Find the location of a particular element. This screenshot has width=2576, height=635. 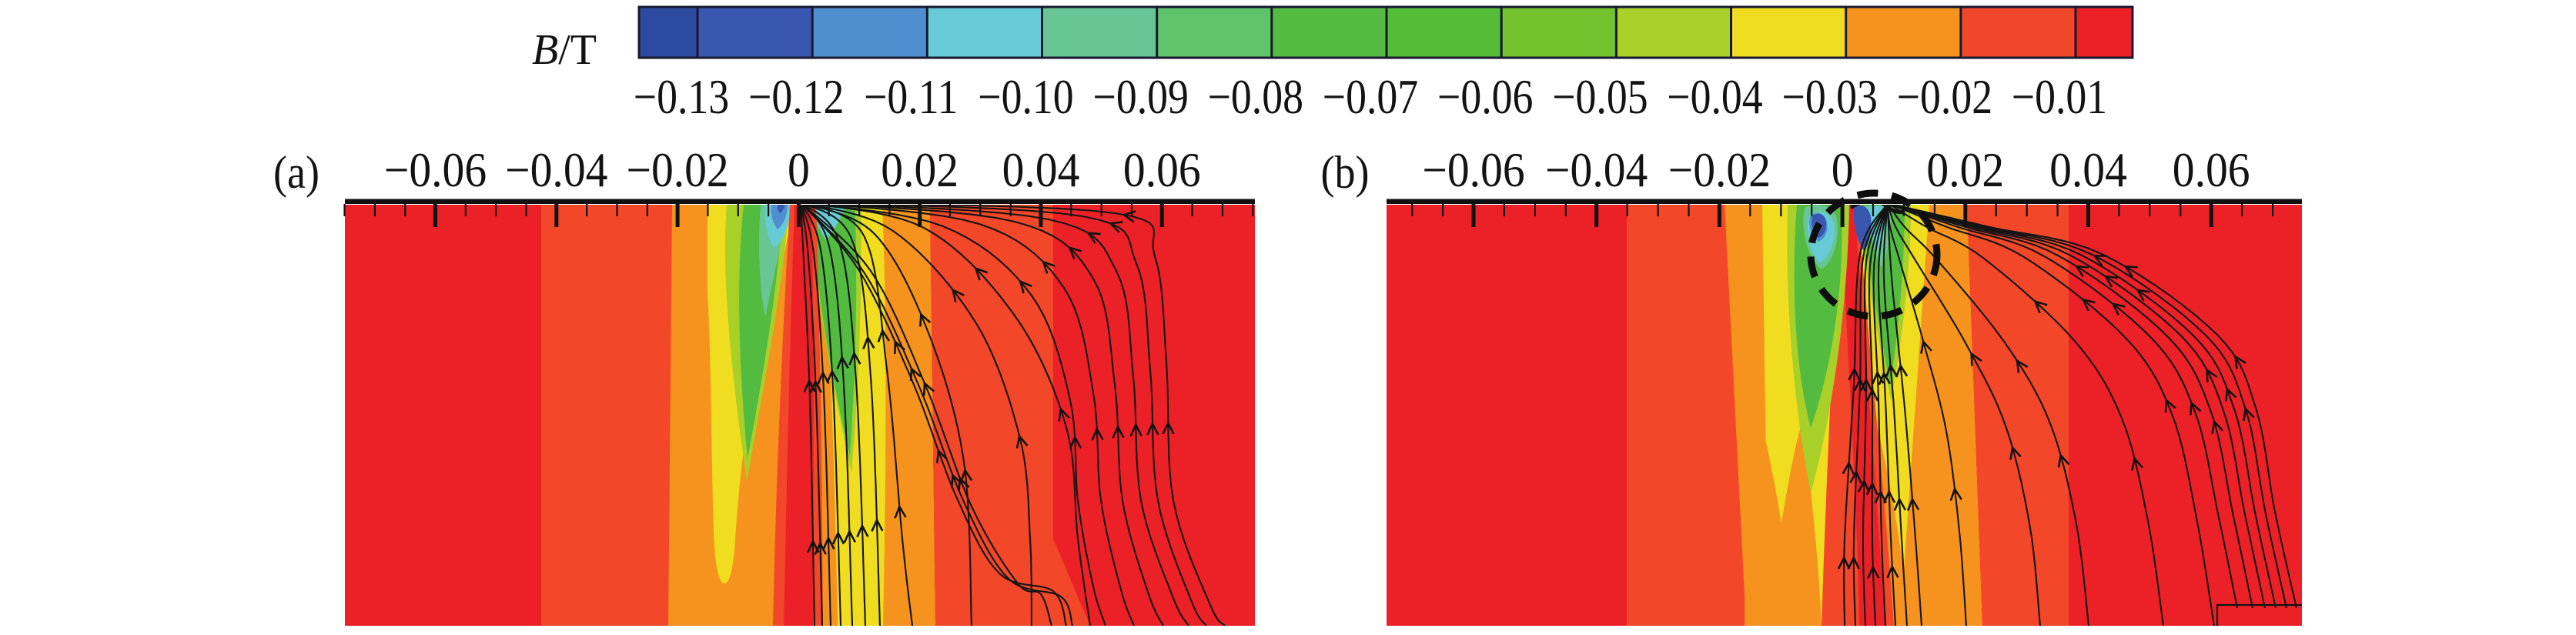

svg-text: (b) is located at coordinates (1346, 172).